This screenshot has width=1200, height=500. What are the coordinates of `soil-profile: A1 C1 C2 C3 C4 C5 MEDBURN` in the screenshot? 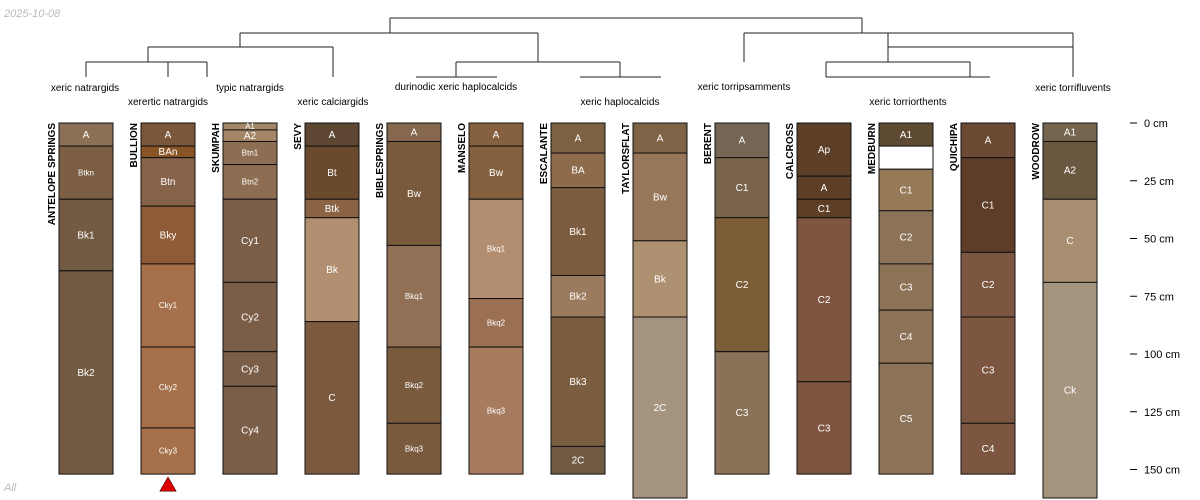 It's located at (900, 298).